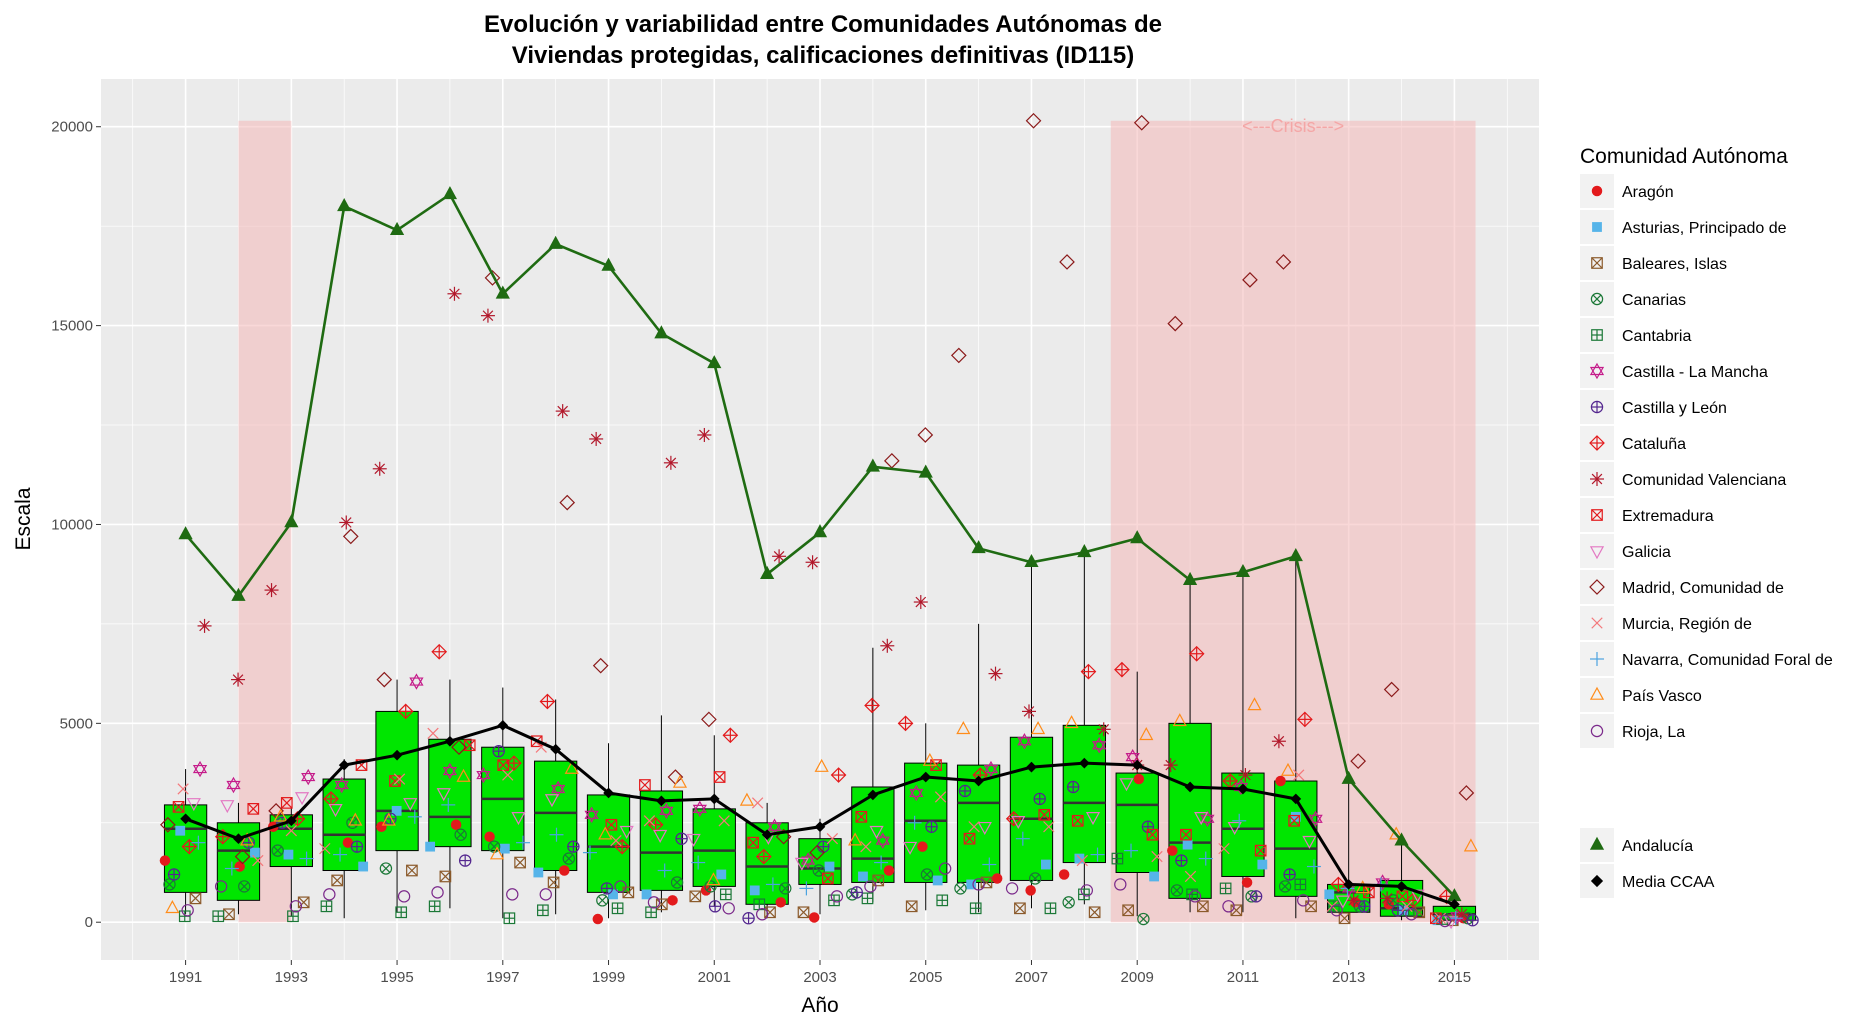  I want to click on box-body, so click(608, 843).